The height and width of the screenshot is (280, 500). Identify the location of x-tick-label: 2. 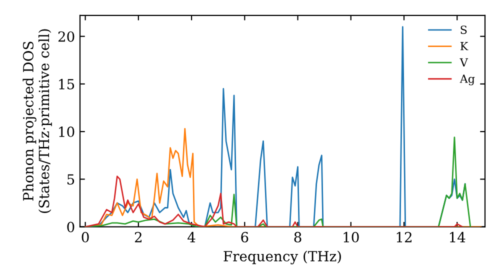
(138, 237).